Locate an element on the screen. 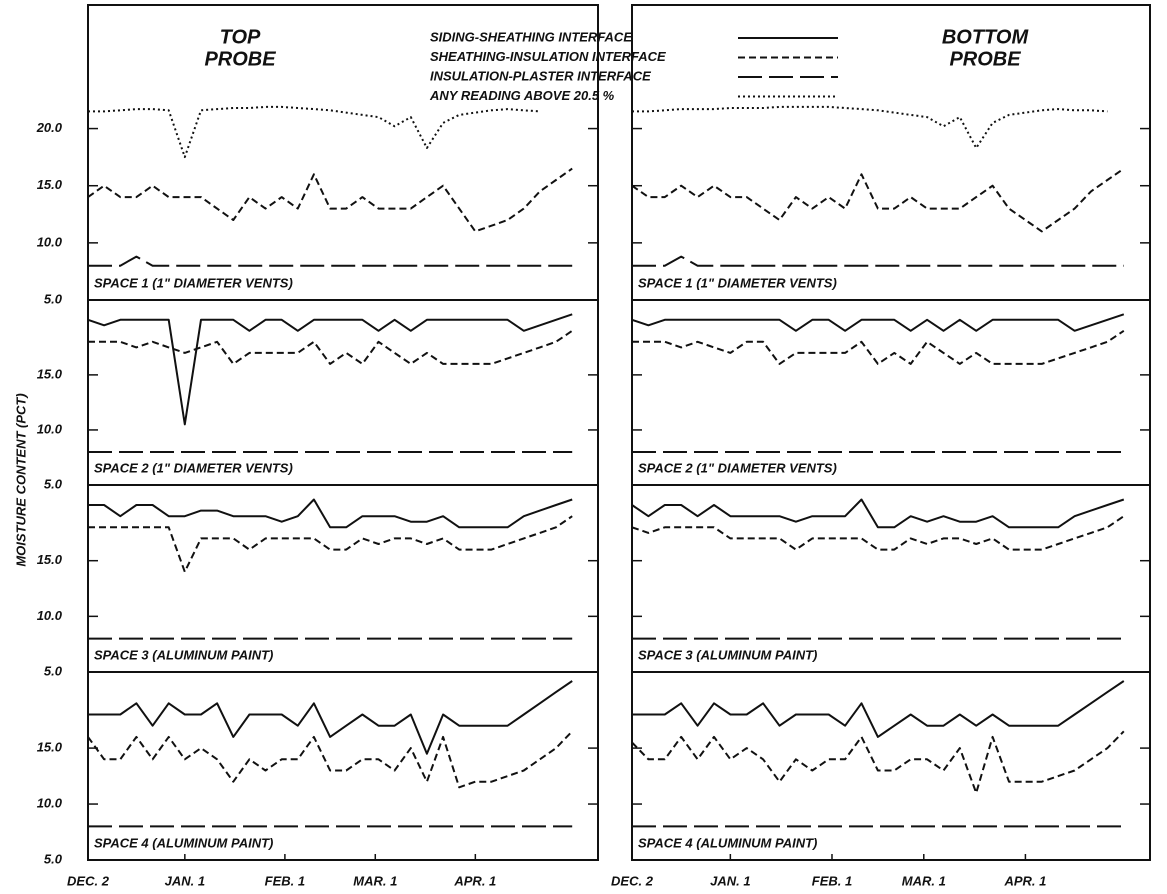 The height and width of the screenshot is (894, 1167). y-axis-label: MOISTURE CONTENT (PCT) is located at coordinates (20, 479).